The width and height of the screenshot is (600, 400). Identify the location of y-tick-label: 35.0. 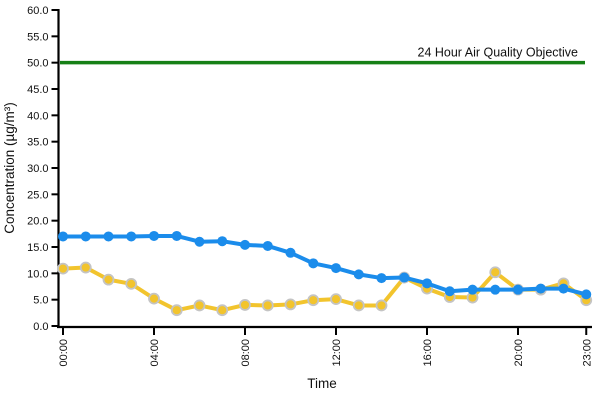
(37, 143).